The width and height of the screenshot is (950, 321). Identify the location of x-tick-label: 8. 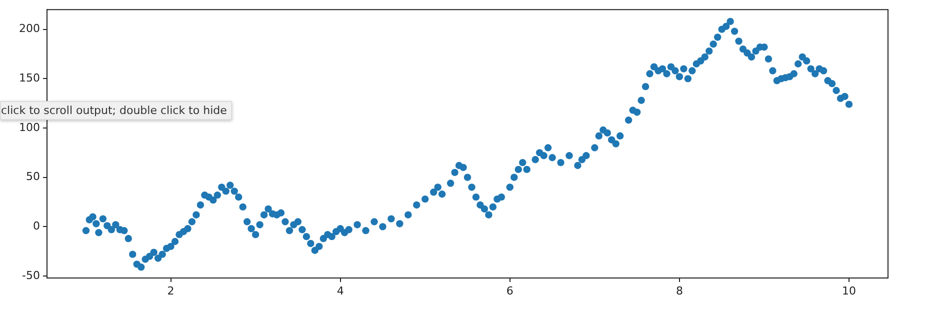
(679, 291).